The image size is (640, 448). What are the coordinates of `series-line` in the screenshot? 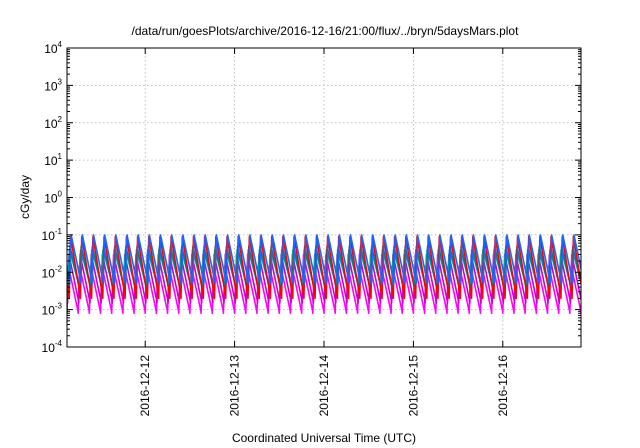 It's located at (324, 259).